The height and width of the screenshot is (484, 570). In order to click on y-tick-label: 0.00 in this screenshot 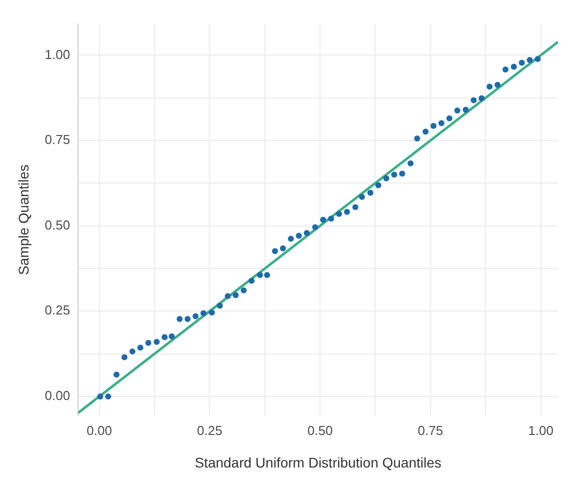, I will do `click(57, 396)`.